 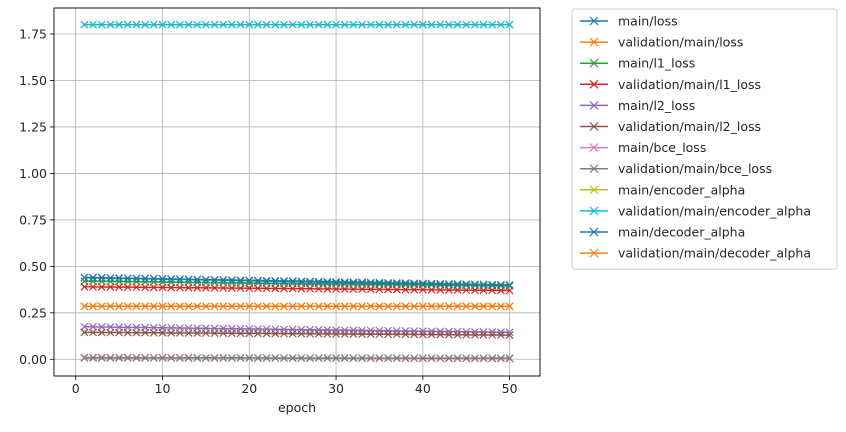 I want to click on x-tick-label: 40, so click(x=423, y=388).